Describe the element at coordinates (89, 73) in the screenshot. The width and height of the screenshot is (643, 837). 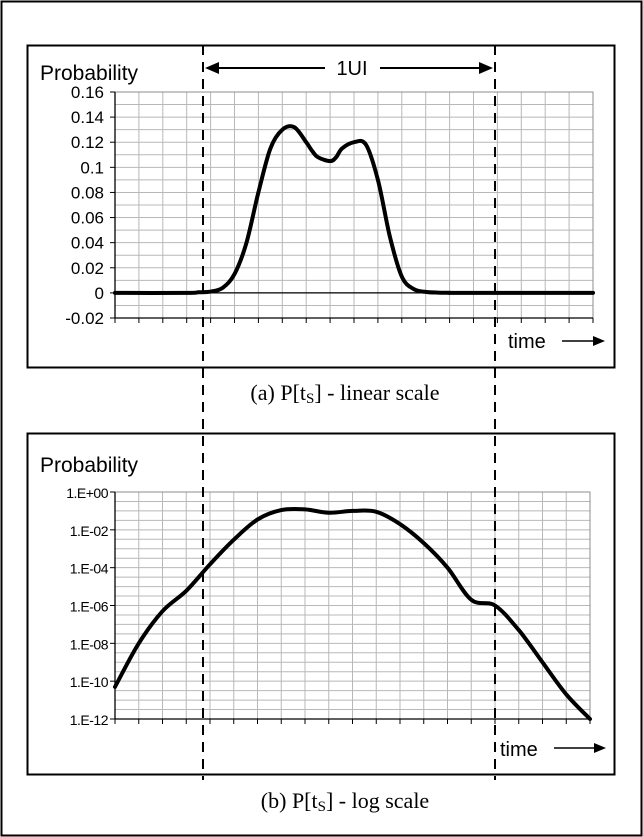
I see `panel-a-ylabel: Probability` at that location.